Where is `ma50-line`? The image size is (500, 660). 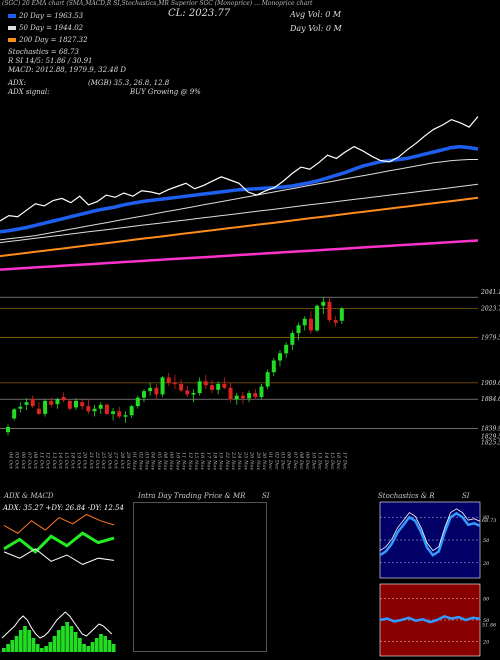 ma50-line is located at coordinates (239, 200).